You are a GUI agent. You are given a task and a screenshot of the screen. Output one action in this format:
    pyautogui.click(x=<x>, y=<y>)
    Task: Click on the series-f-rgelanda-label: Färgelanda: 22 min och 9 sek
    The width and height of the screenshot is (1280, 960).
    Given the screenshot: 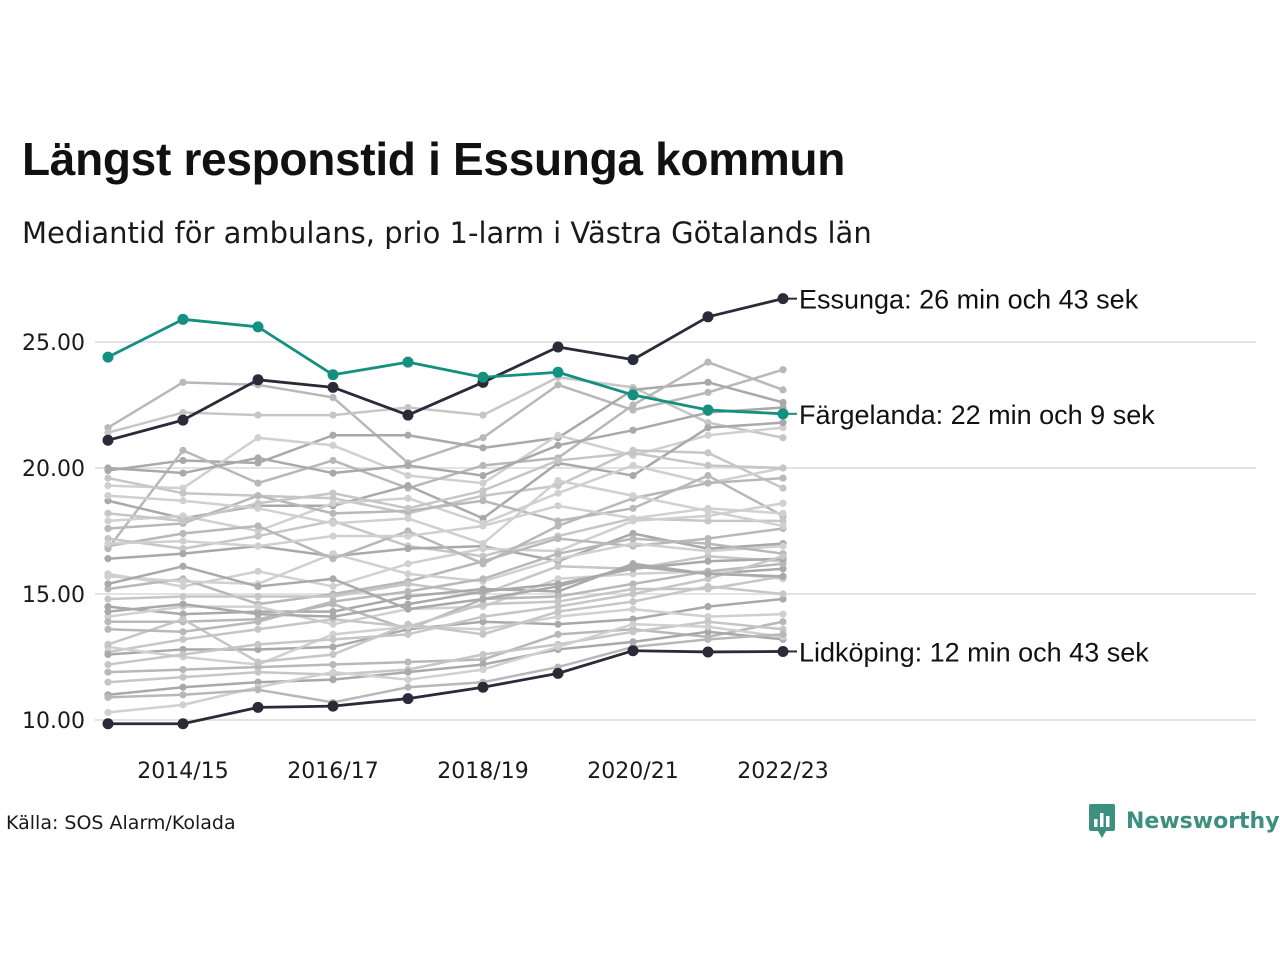 What is the action you would take?
    pyautogui.click(x=977, y=415)
    